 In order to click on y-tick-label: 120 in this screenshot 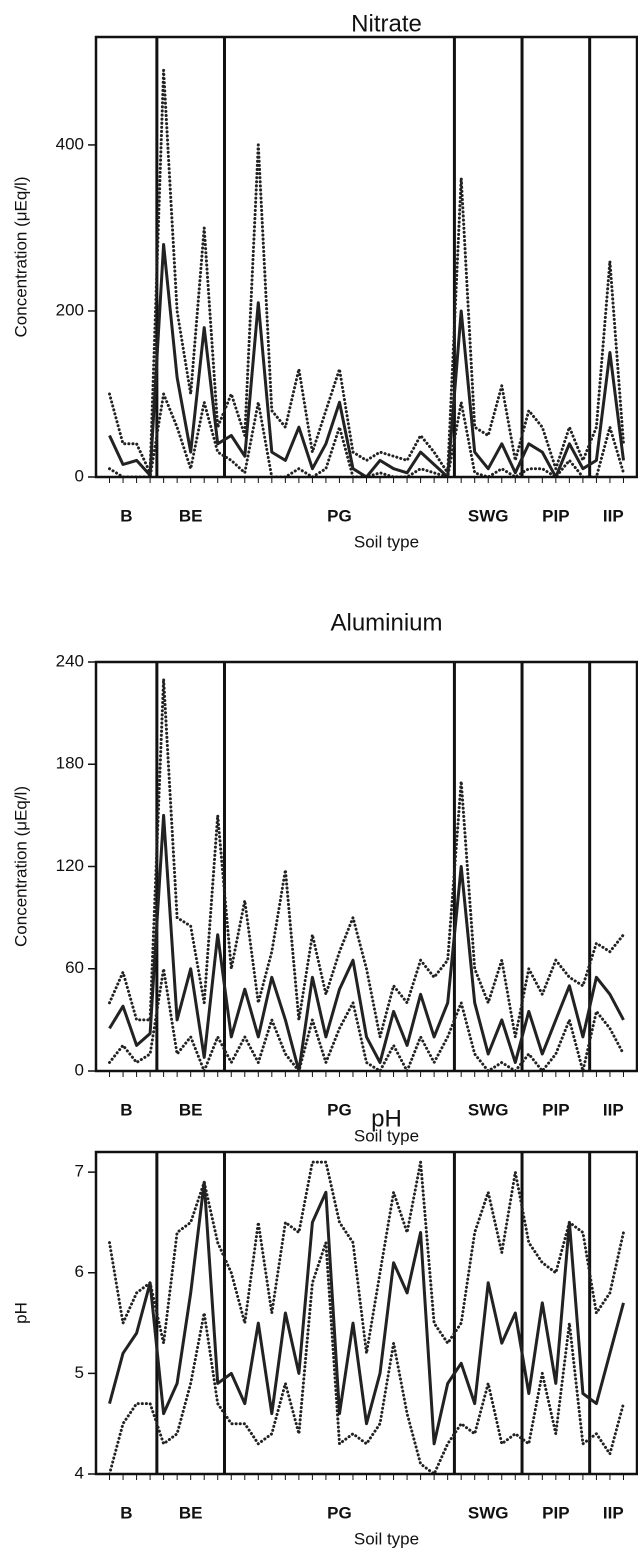, I will do `click(70, 865)`.